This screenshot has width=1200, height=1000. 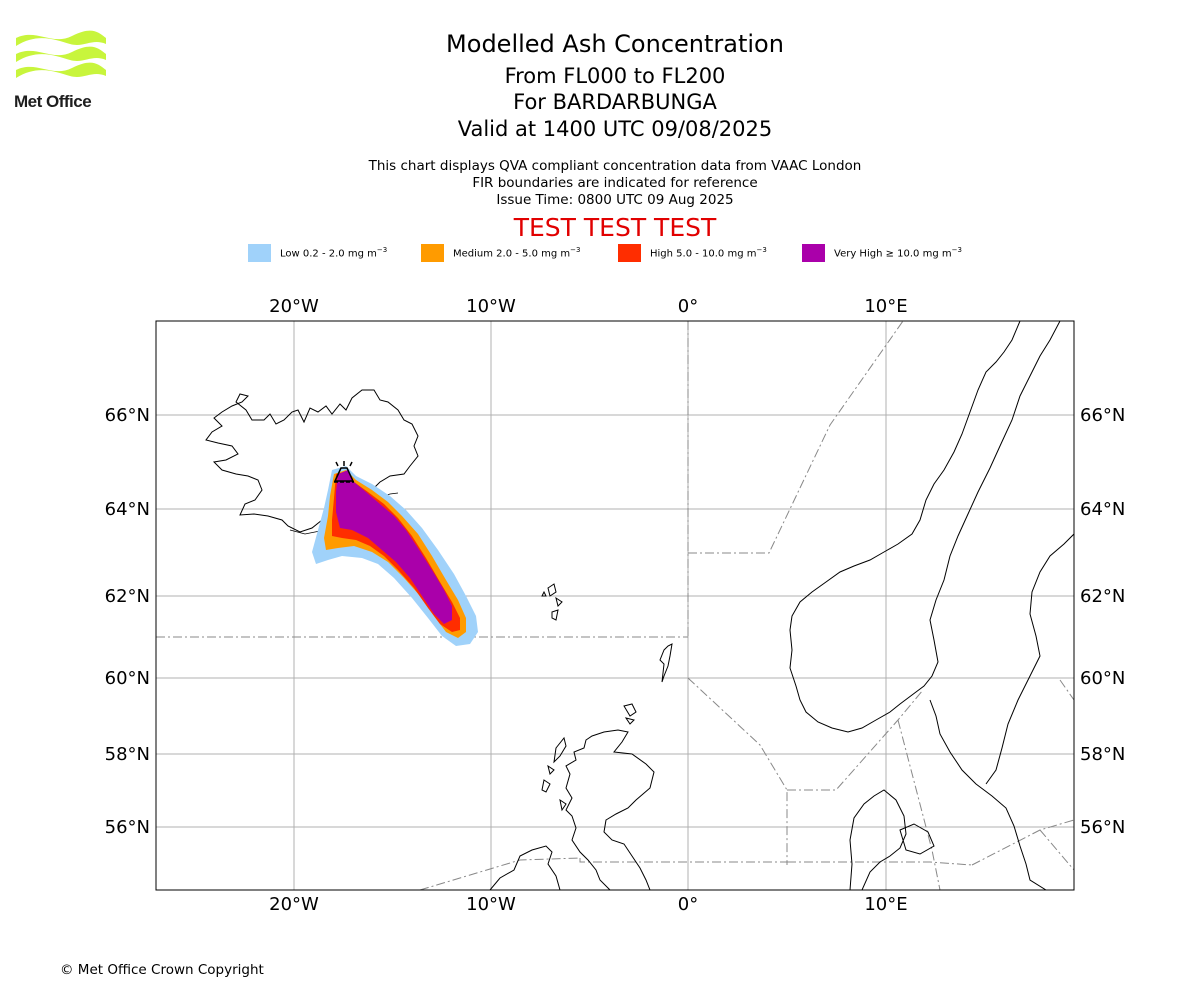 I want to click on flight-level-range: From FL000 to FL200, so click(x=615, y=76).